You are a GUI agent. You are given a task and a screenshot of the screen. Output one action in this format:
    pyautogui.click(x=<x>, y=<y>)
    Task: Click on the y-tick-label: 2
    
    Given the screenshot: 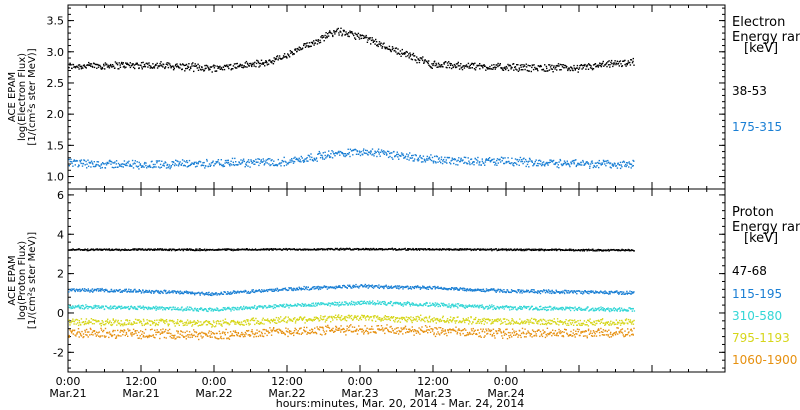 What is the action you would take?
    pyautogui.click(x=60, y=274)
    